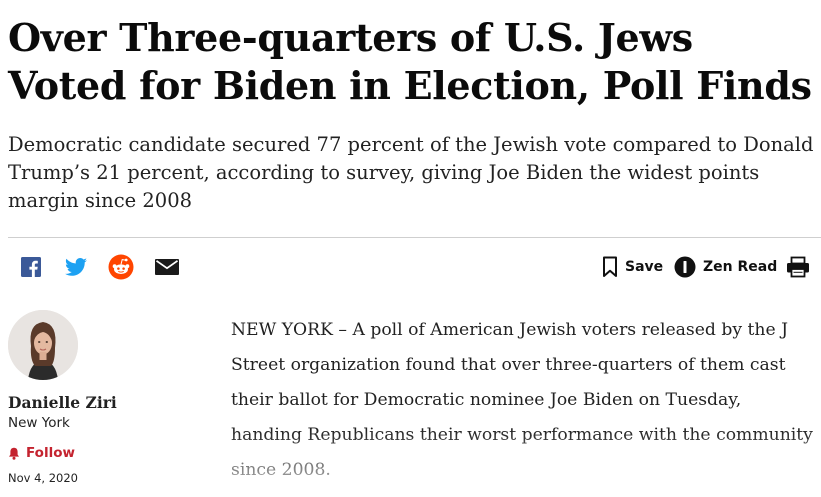  I want to click on author-name: Danielle Ziri, so click(62, 402).